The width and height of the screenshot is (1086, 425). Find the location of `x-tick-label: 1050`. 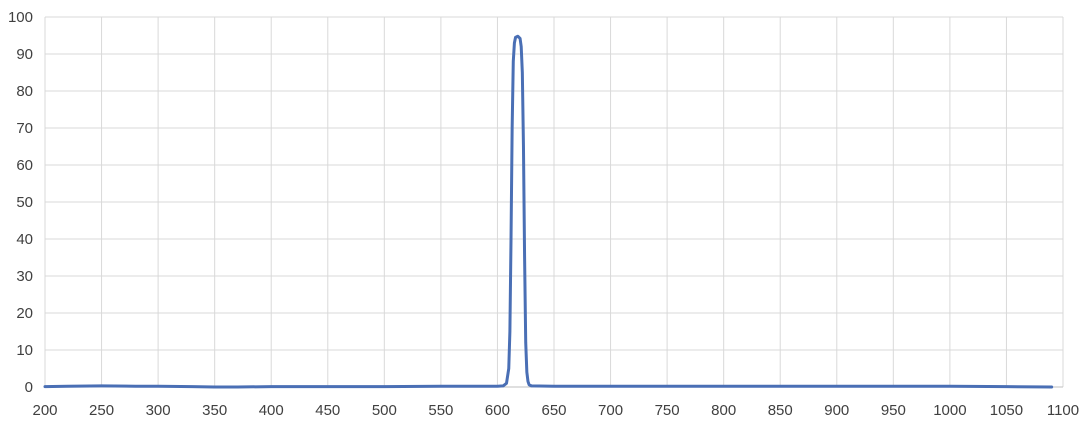

x-tick-label: 1050 is located at coordinates (1006, 410).